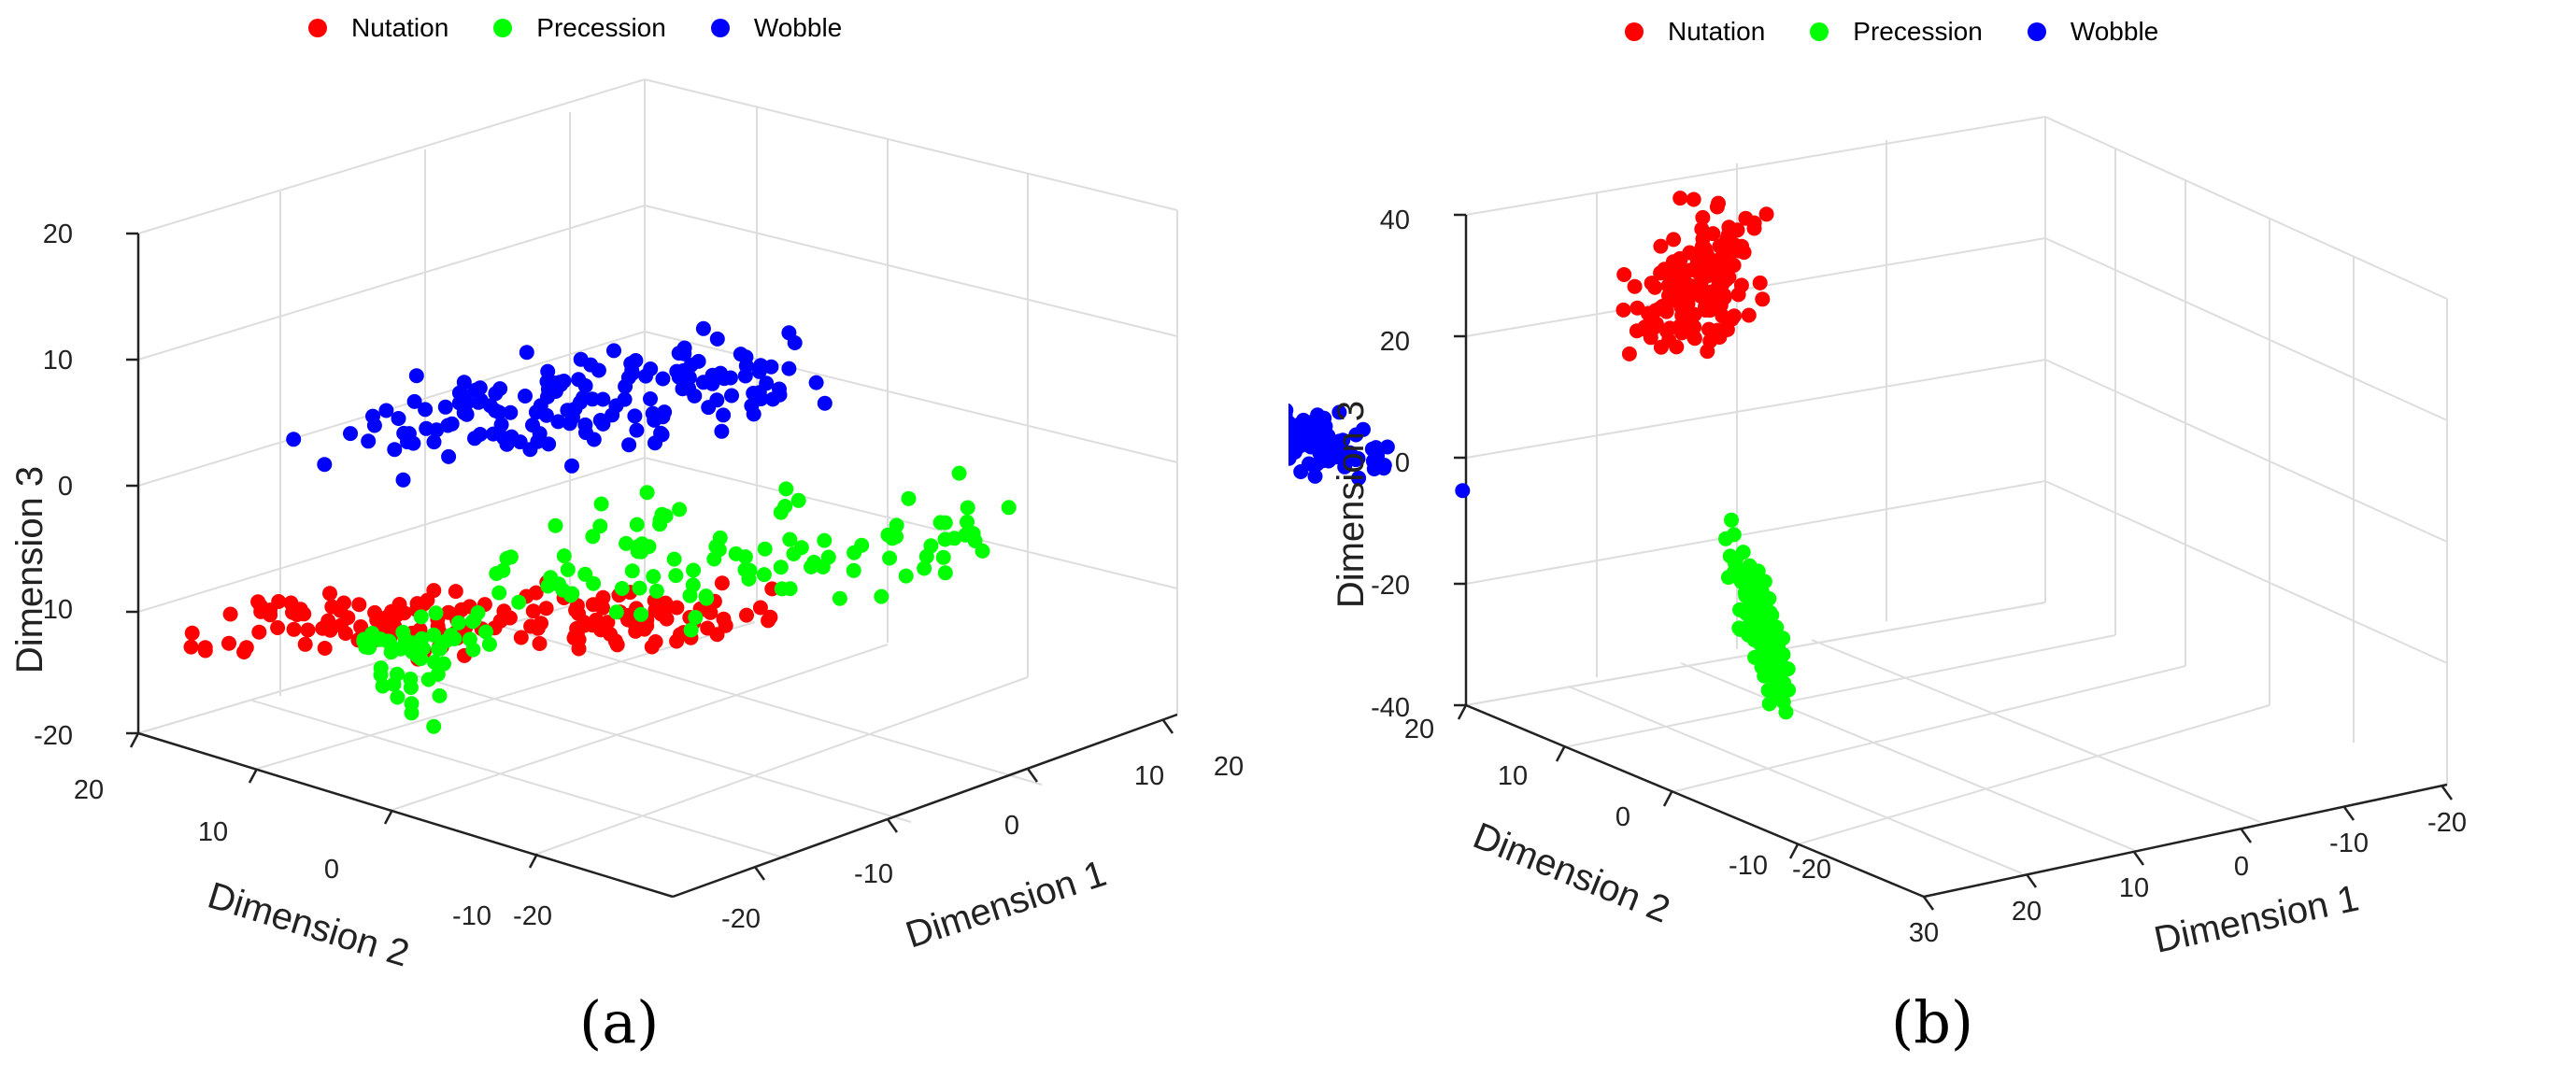 This screenshot has width=2576, height=1091. What do you see at coordinates (472, 916) in the screenshot?
I see `y-tick-label: -10` at bounding box center [472, 916].